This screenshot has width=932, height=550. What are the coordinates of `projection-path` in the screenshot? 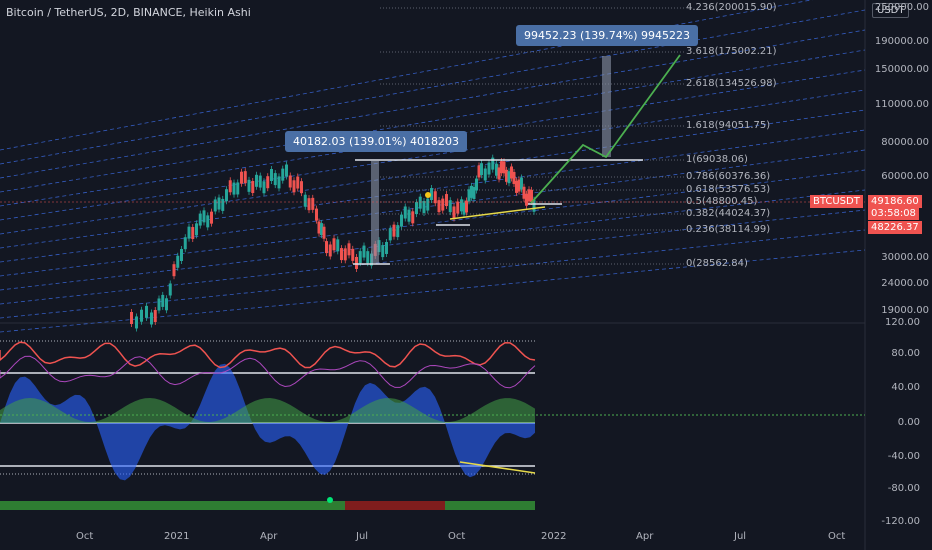 It's located at (605, 129).